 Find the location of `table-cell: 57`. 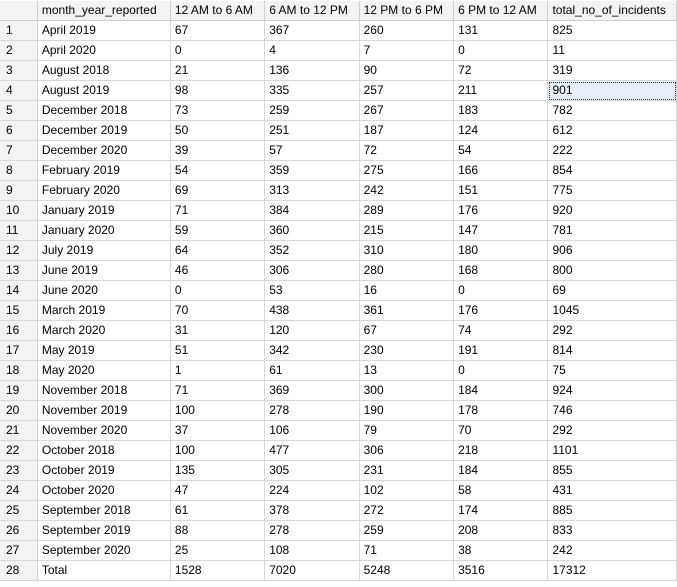

table-cell: 57 is located at coordinates (312, 150).